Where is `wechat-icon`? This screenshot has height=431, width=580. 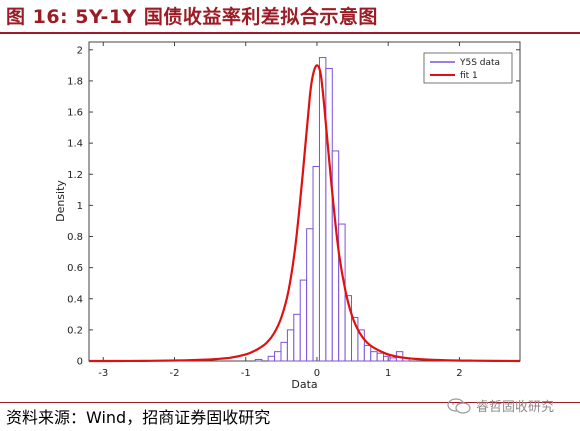 wechat-icon is located at coordinates (459, 405).